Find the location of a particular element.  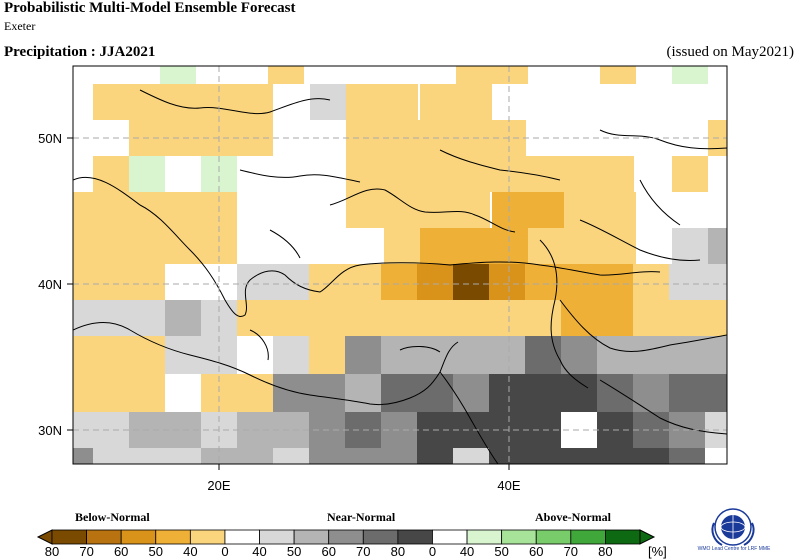

wmo-logo-icon is located at coordinates (733, 527).